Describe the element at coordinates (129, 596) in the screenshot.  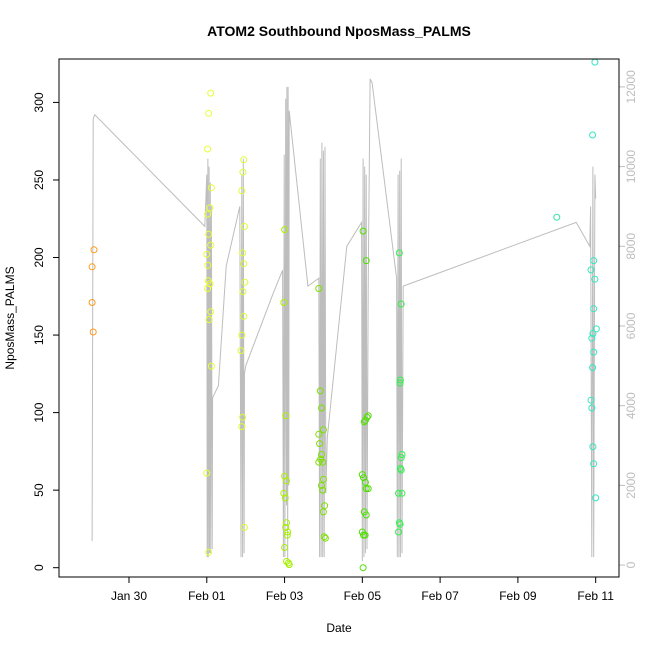
I see `x-tick-label-0: Jan 30` at that location.